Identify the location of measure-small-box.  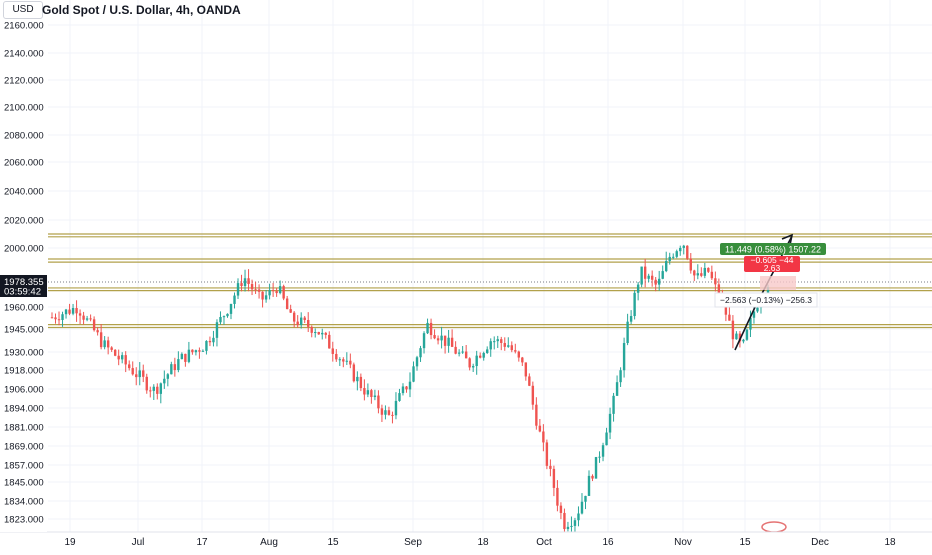
(766, 300).